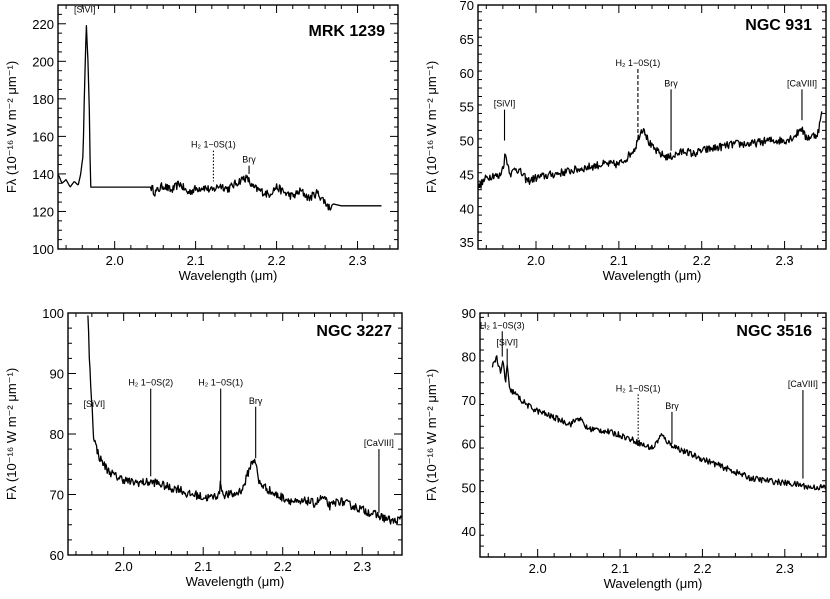 This screenshot has height=599, width=830. What do you see at coordinates (774, 331) in the screenshot?
I see `panel-title: NGC 3516` at bounding box center [774, 331].